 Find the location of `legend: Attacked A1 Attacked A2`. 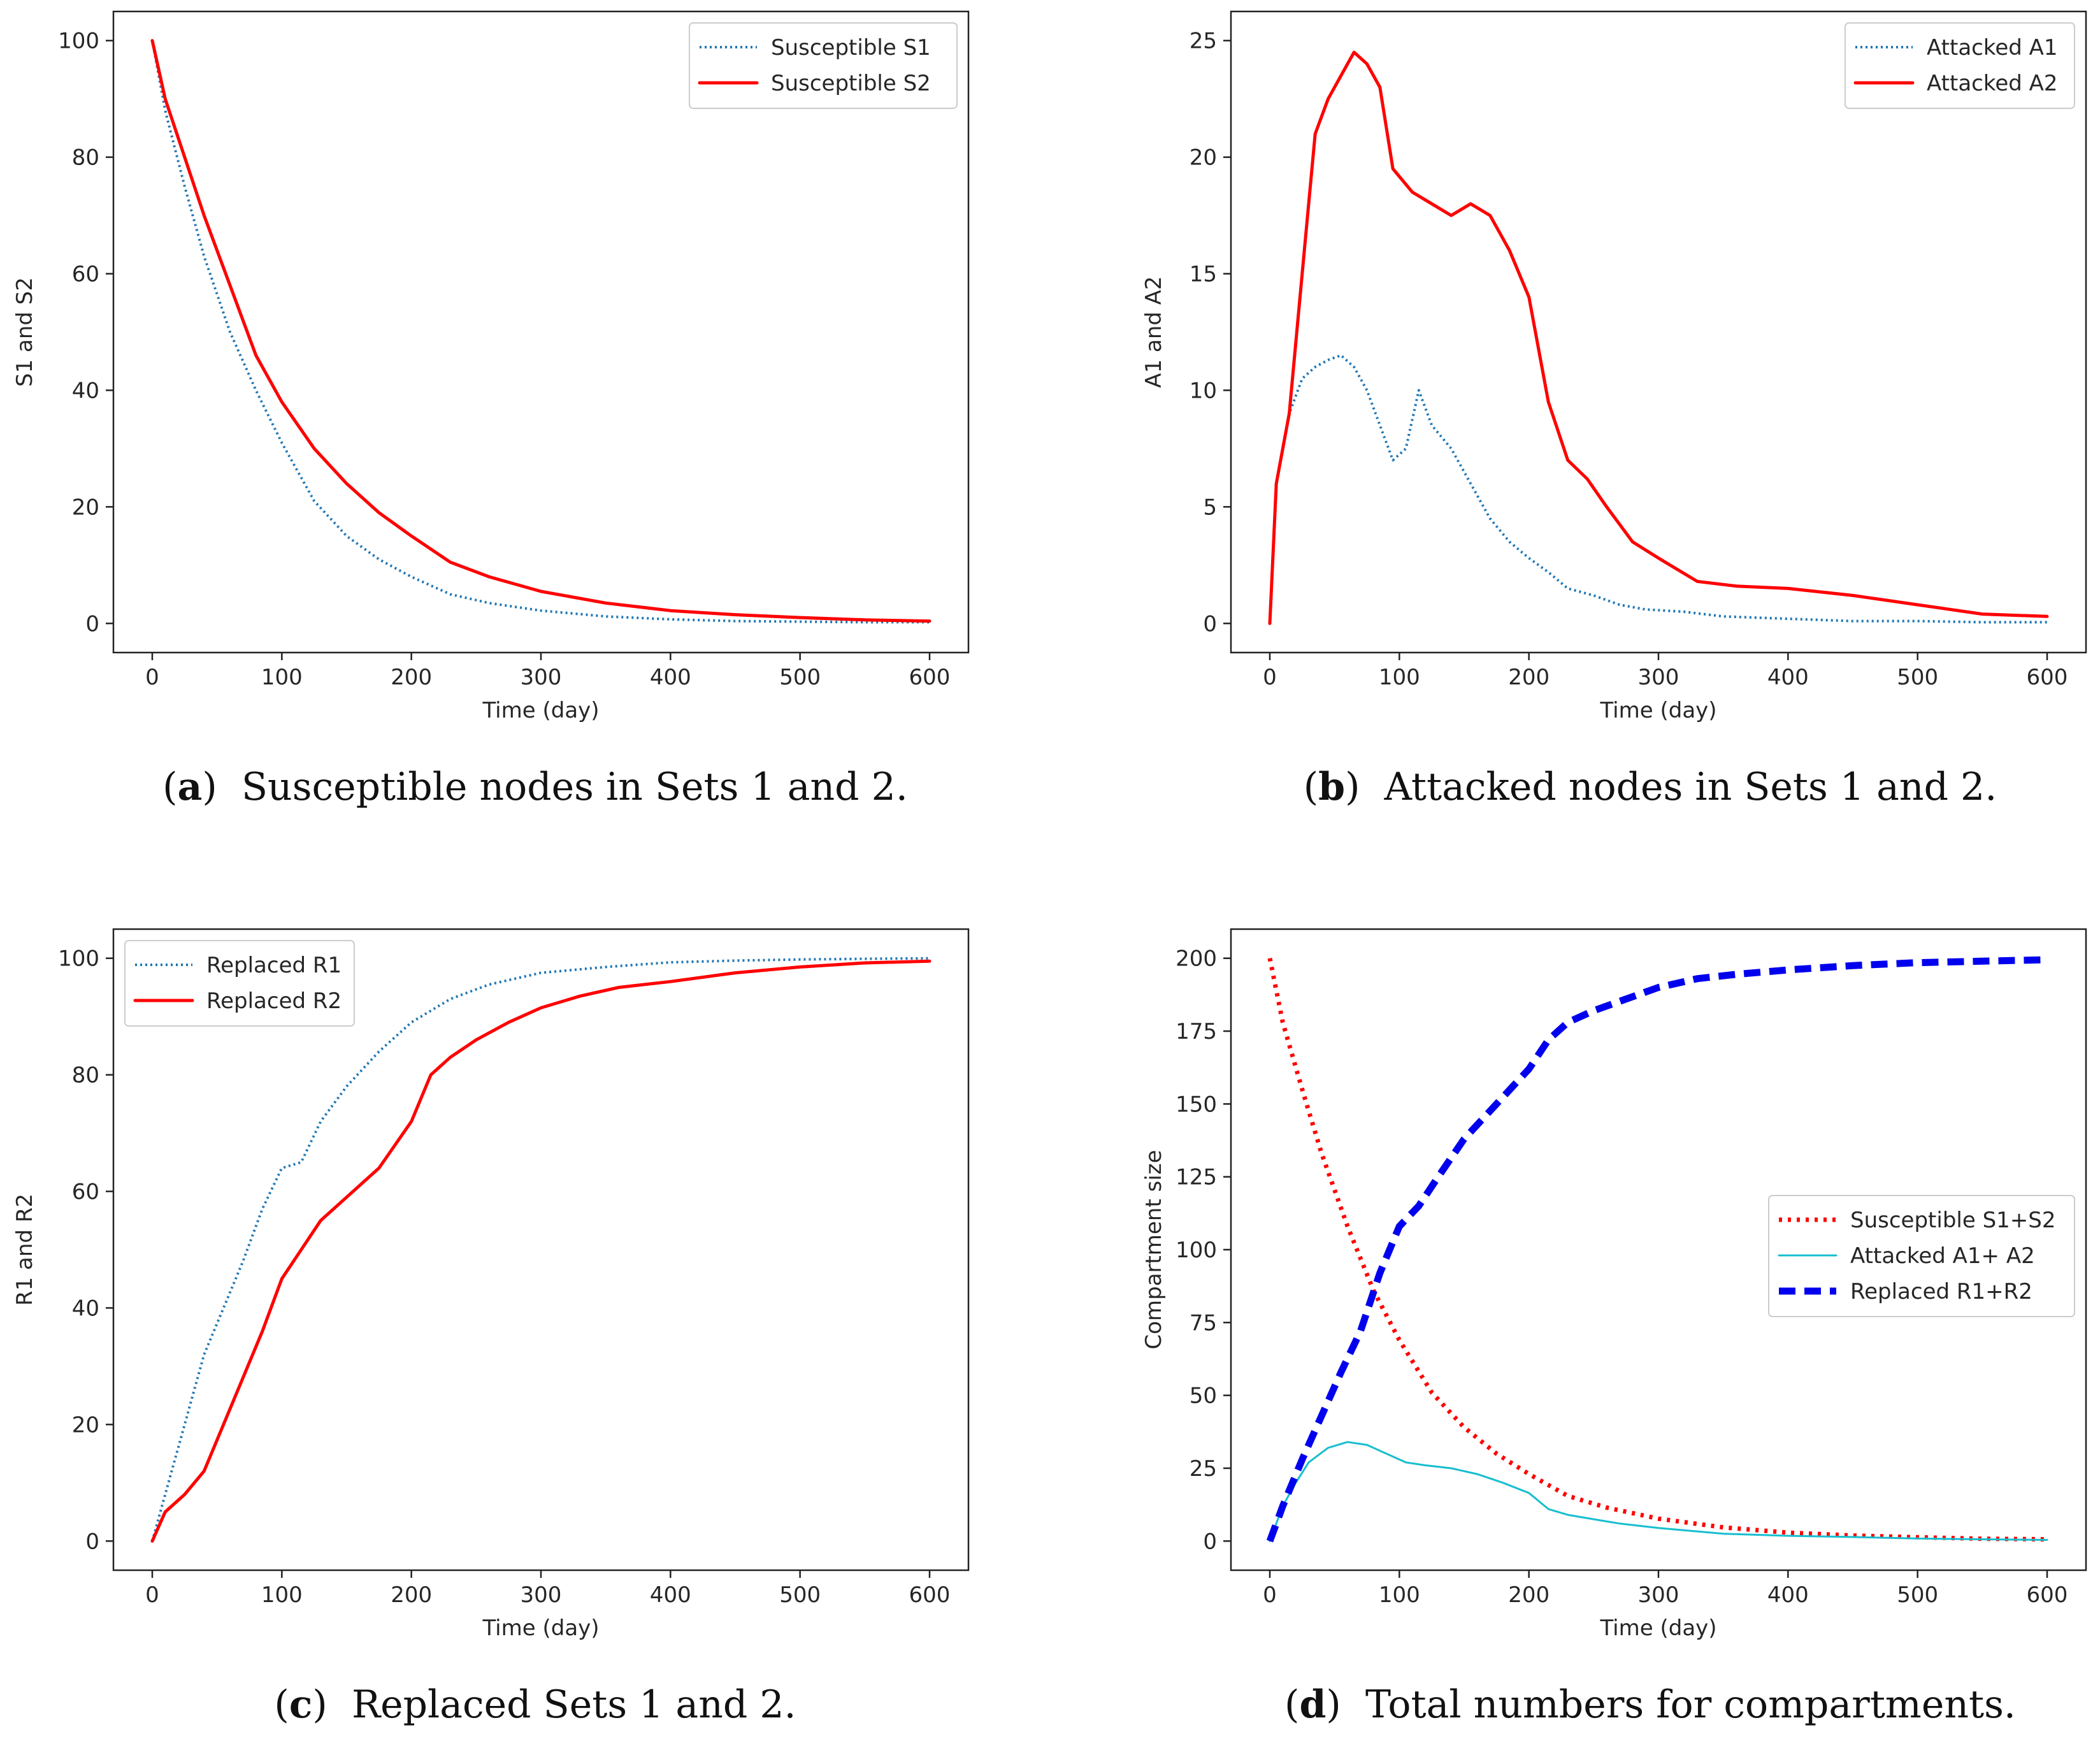

legend: Attacked A1 Attacked A2 is located at coordinates (1960, 65).